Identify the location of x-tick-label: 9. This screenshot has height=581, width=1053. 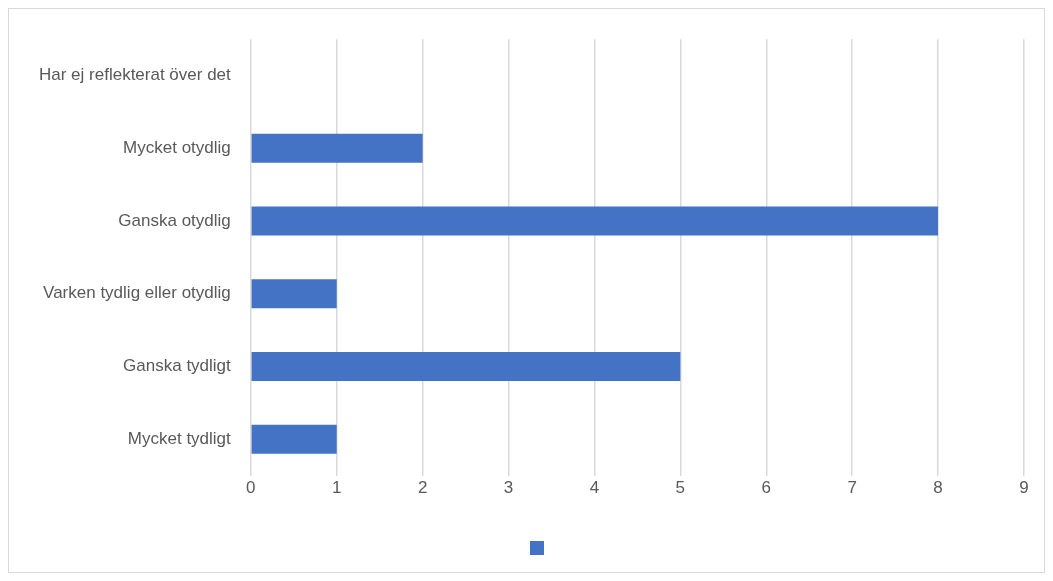
(1024, 488).